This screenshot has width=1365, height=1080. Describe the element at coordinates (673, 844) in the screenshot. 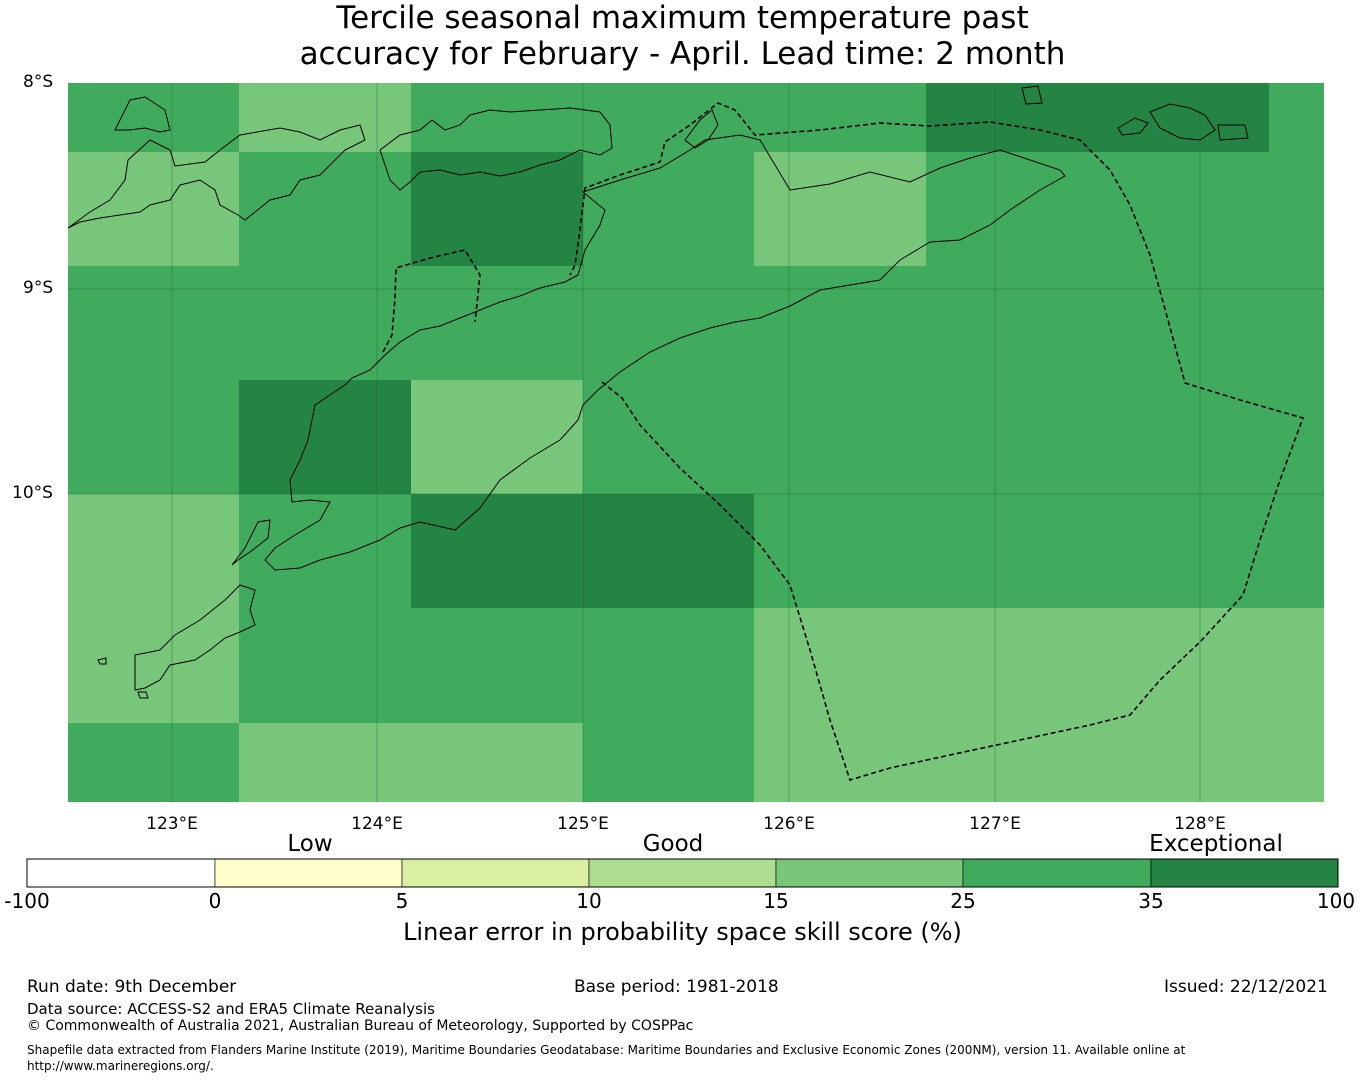

I see `colorbar-word-good: Good` at that location.